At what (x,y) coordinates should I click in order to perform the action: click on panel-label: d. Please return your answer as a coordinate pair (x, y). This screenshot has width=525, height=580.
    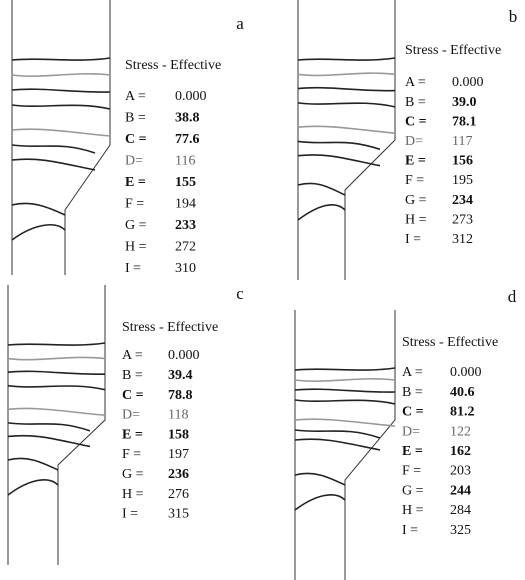
    Looking at the image, I should click on (512, 296).